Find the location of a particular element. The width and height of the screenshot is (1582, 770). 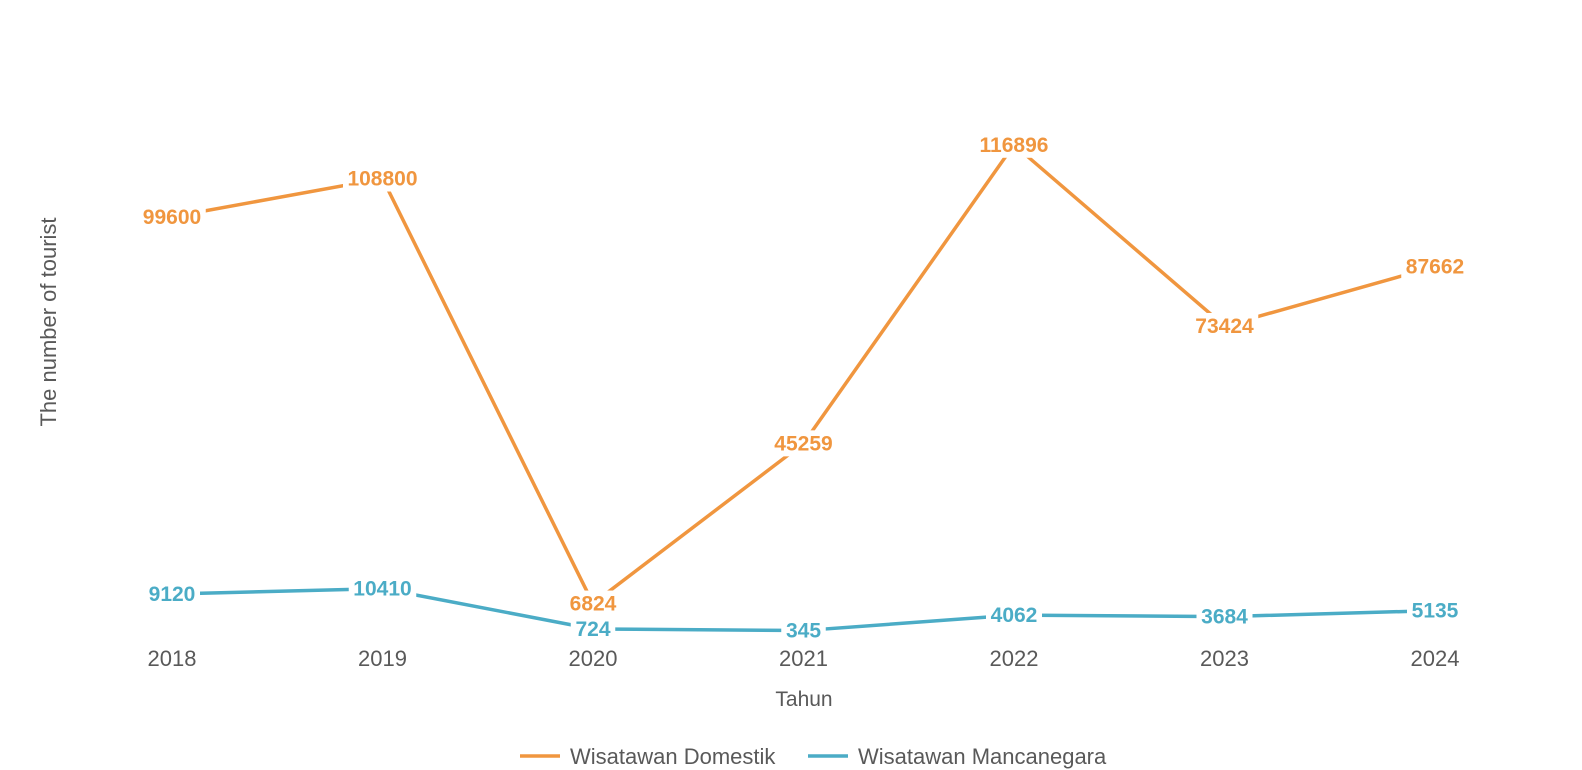

data-label: 116896 is located at coordinates (1014, 145).